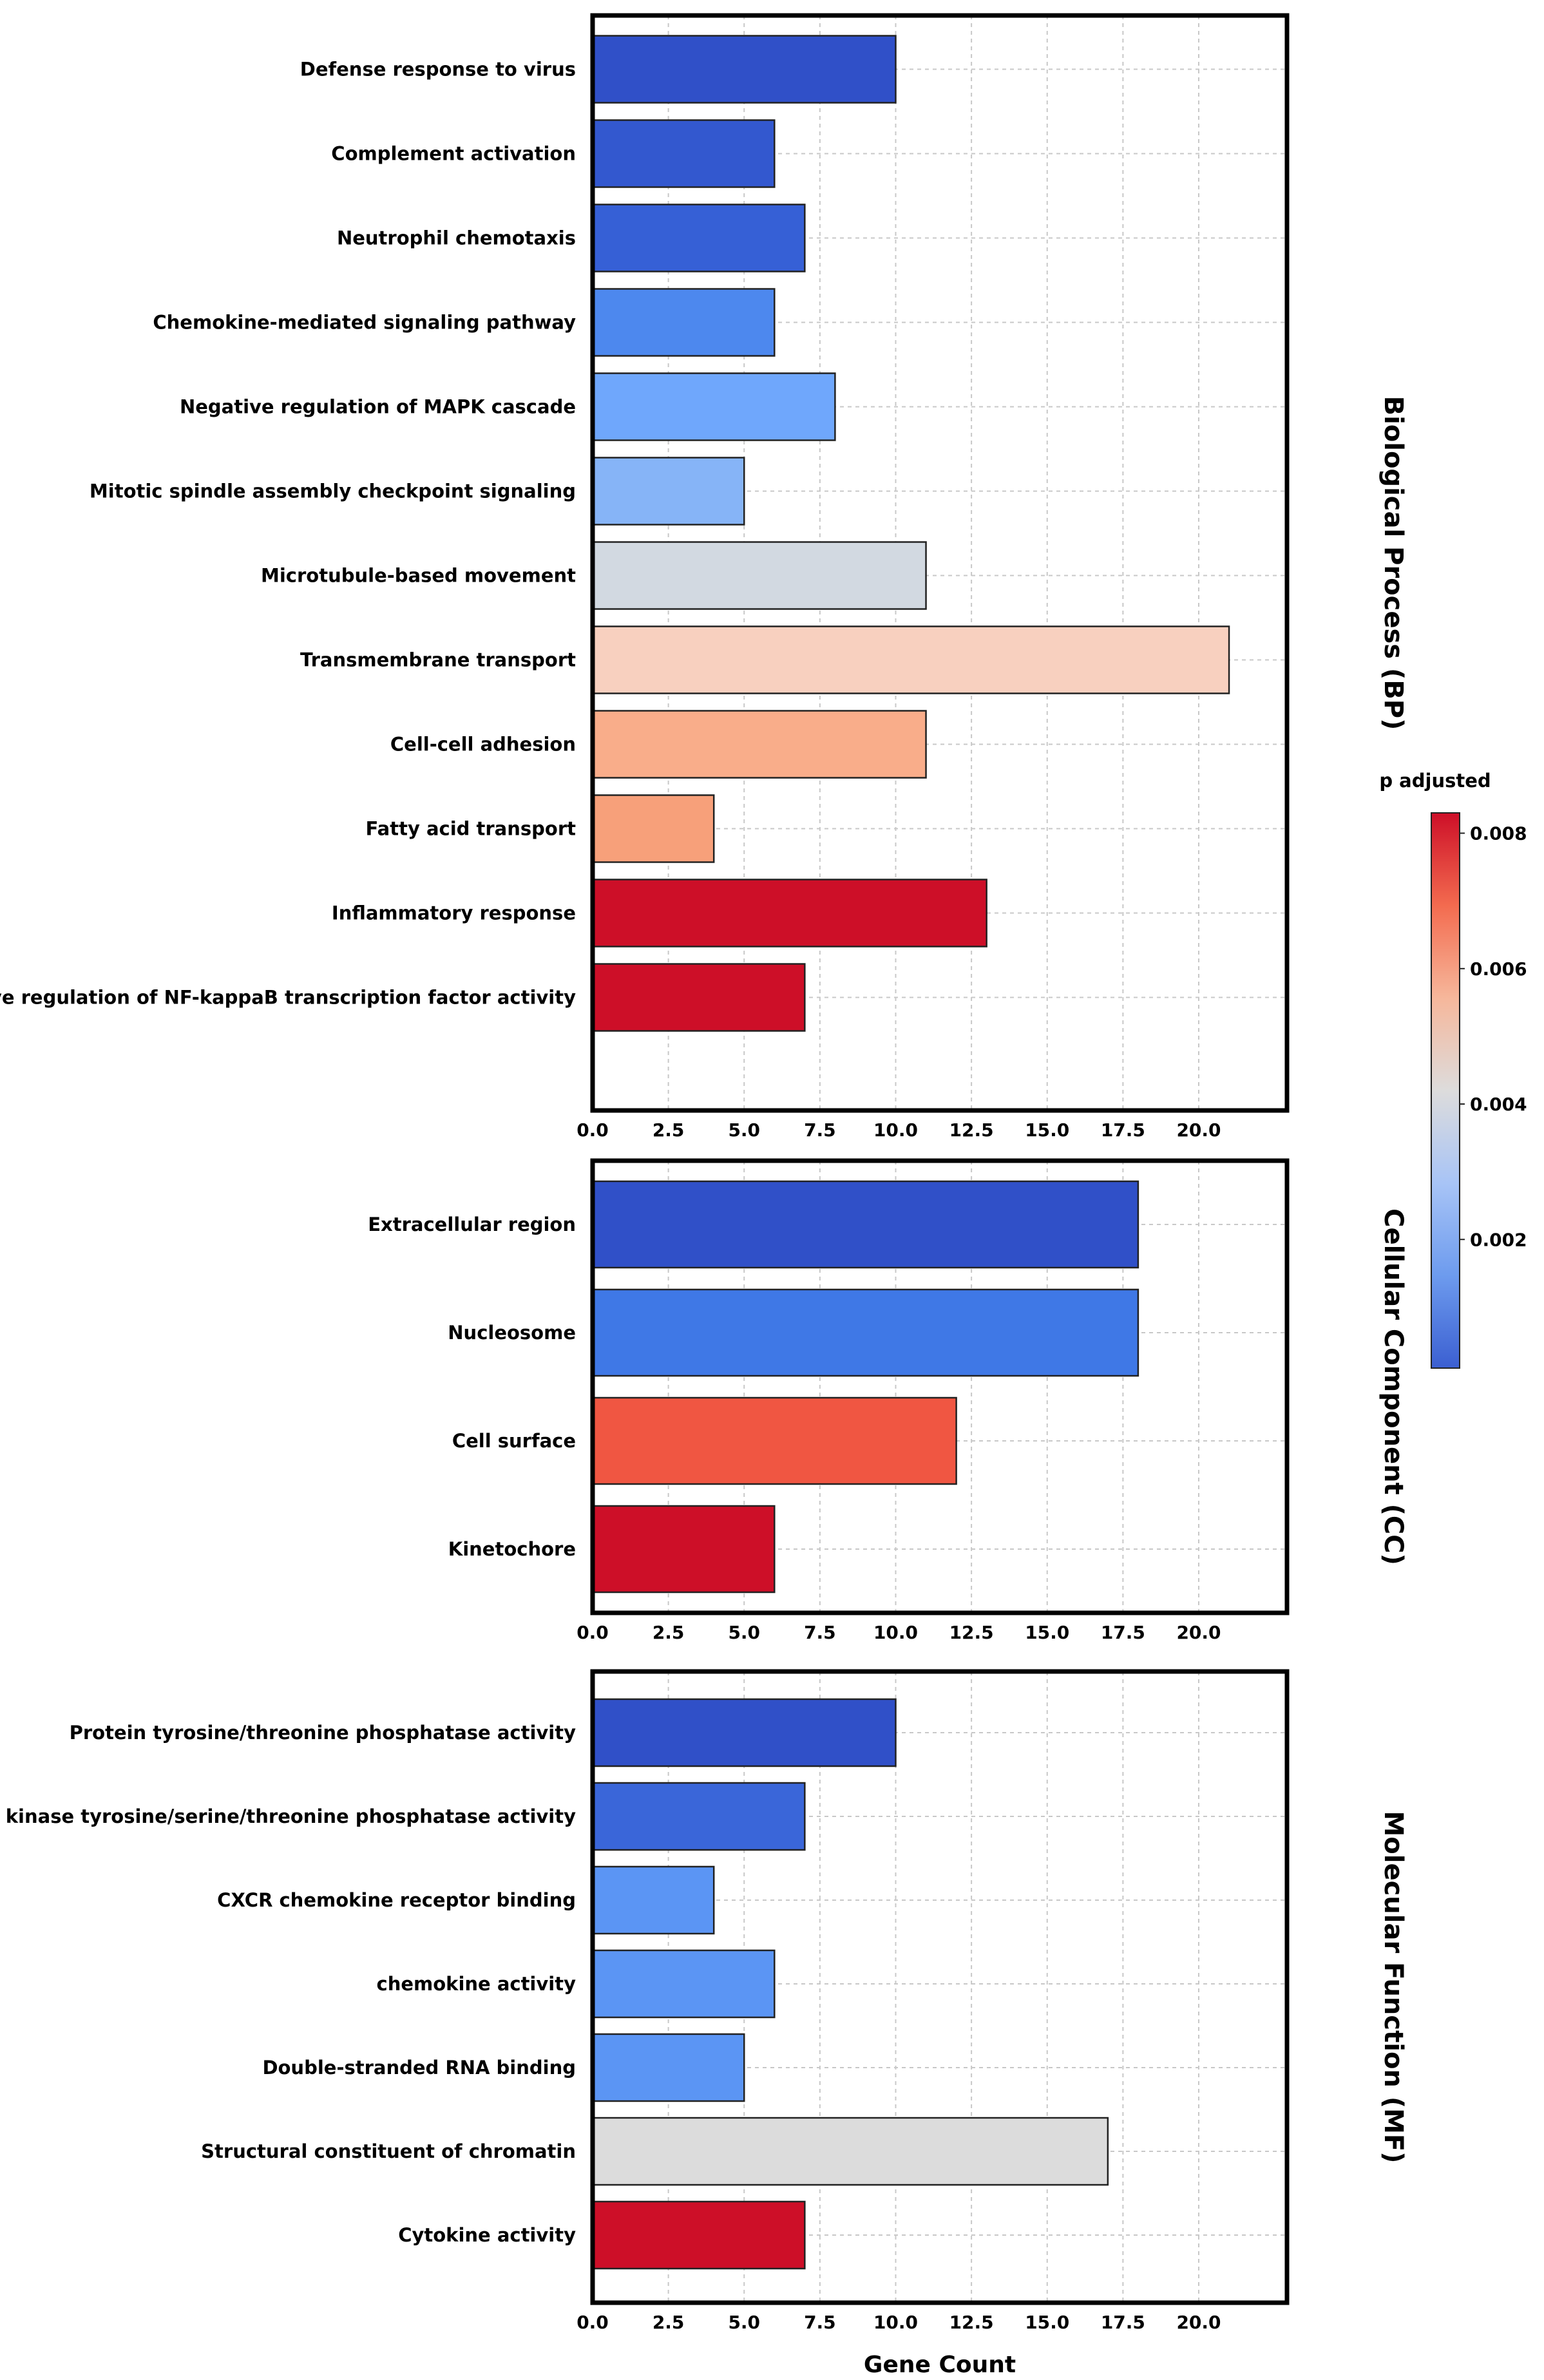 This screenshot has height=2380, width=1544. What do you see at coordinates (477, 1984) in the screenshot?
I see `category-label: chemokine activity` at bounding box center [477, 1984].